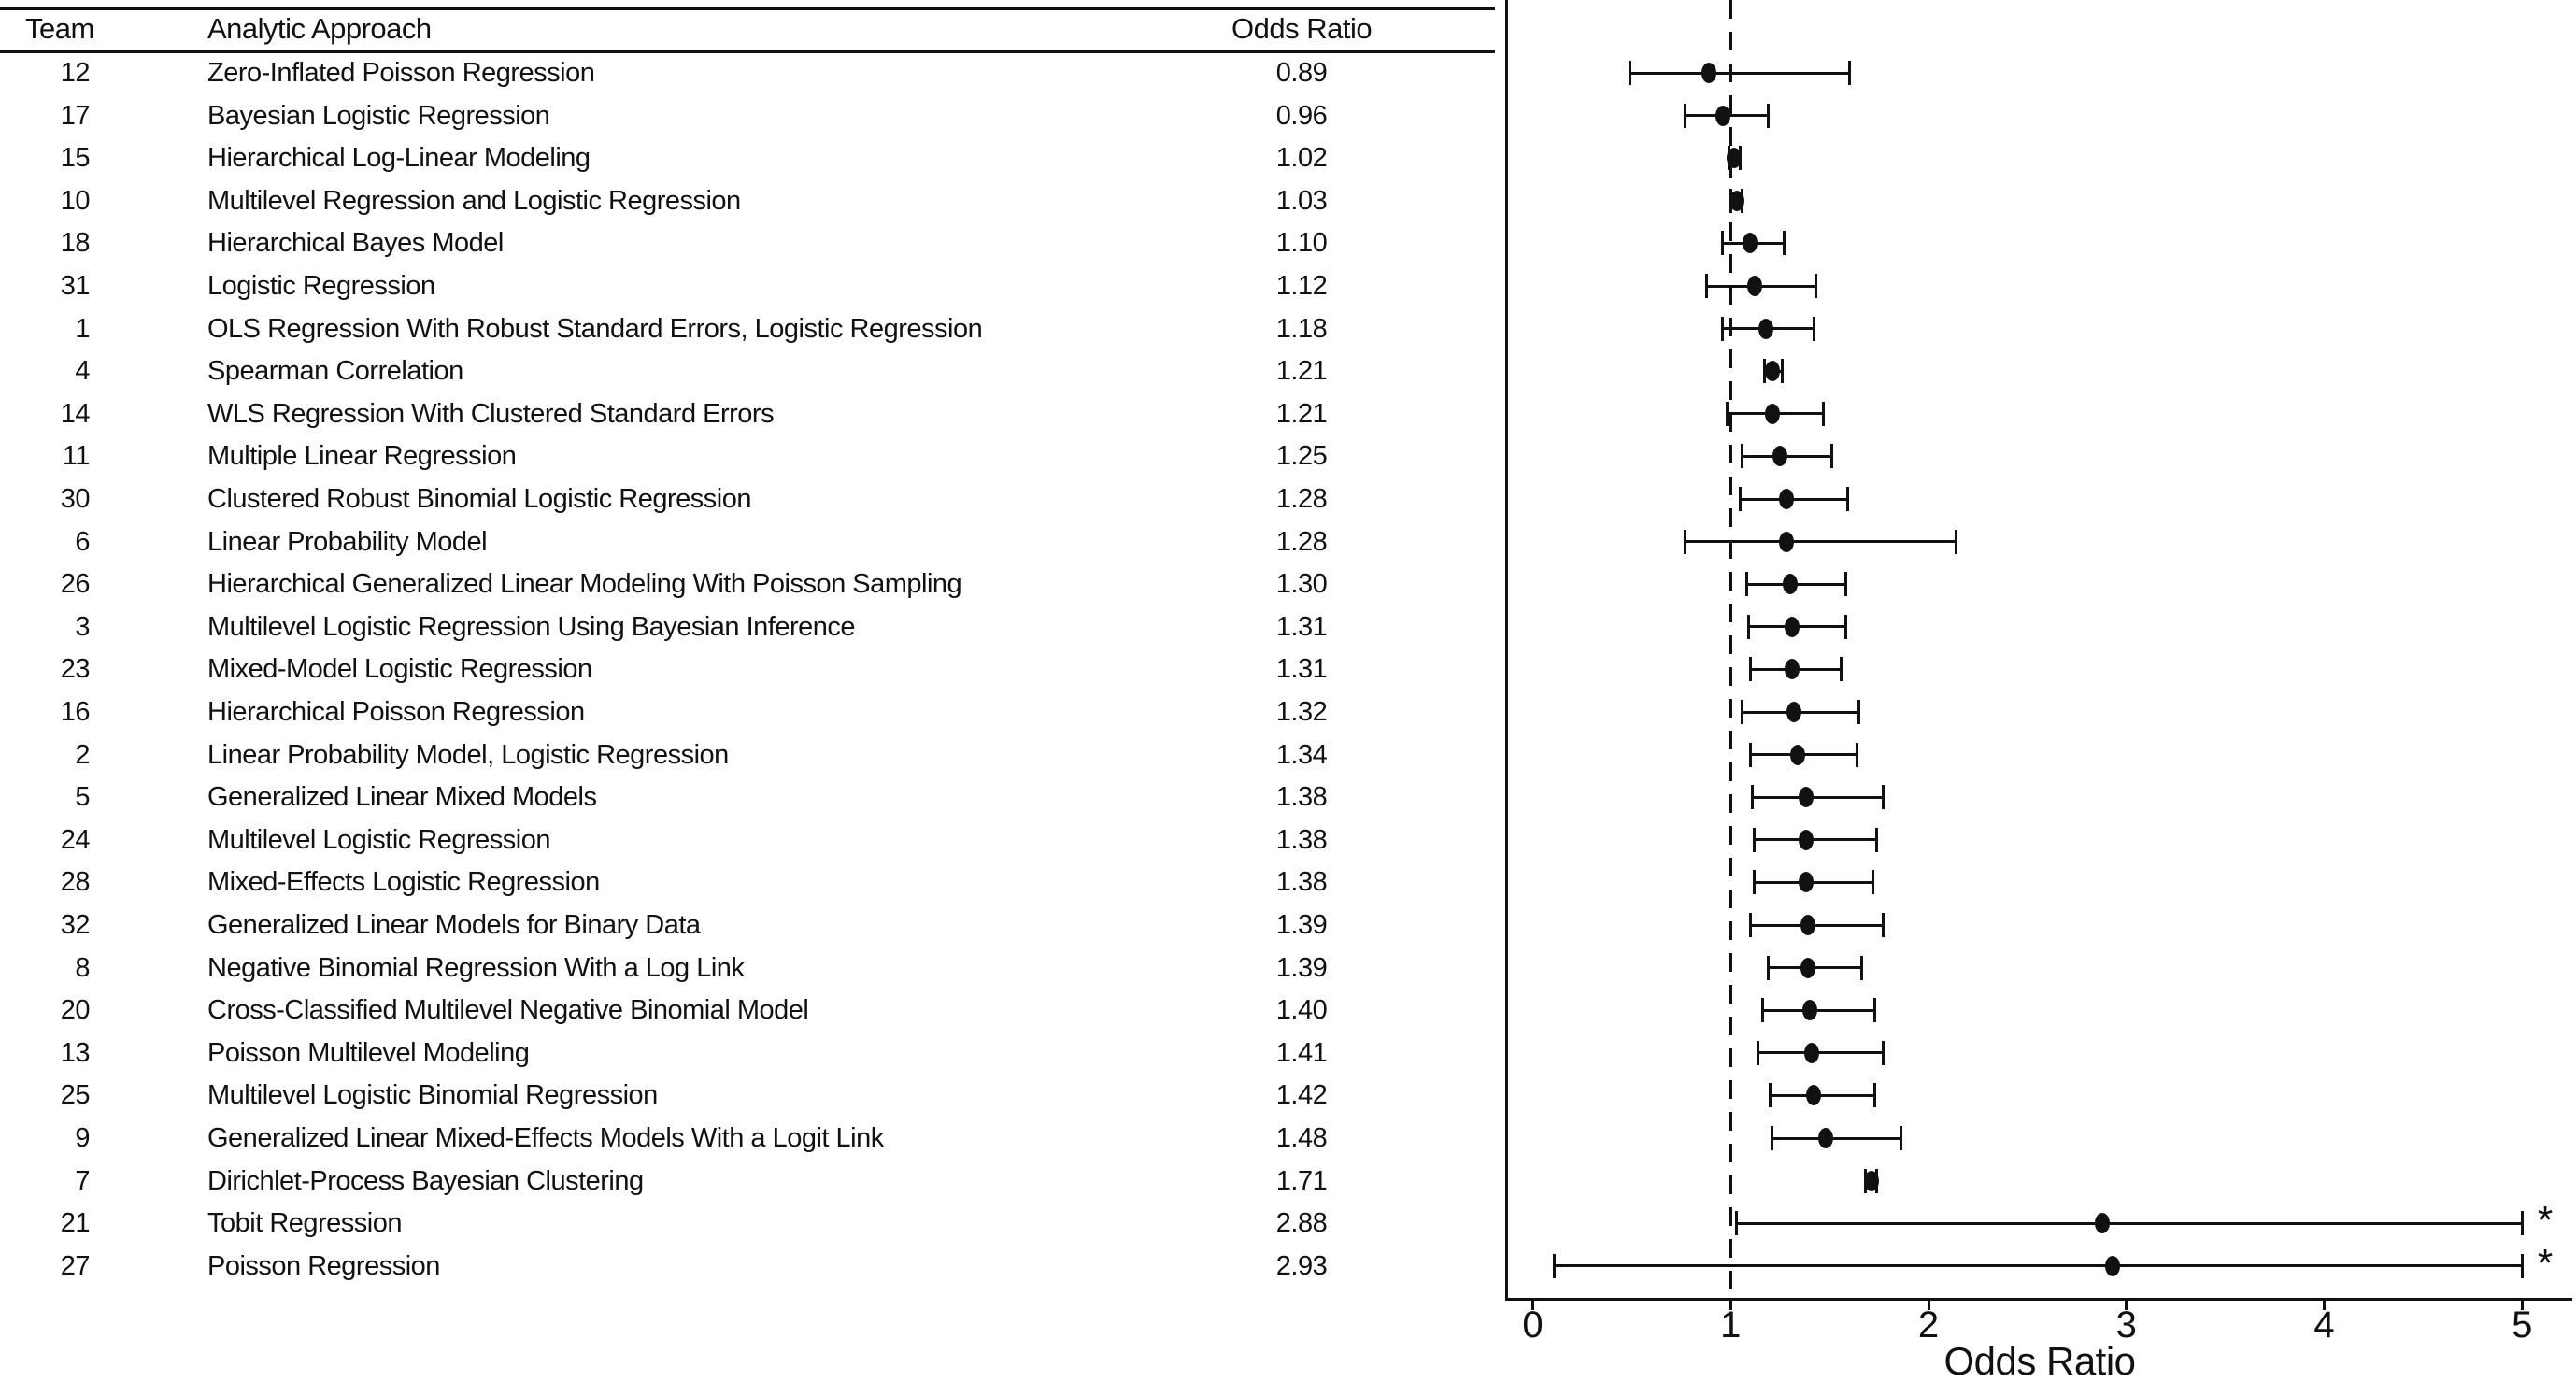  Describe the element at coordinates (402, 797) in the screenshot. I see `approach-cell: Generalized Linear Mixed Models` at that location.